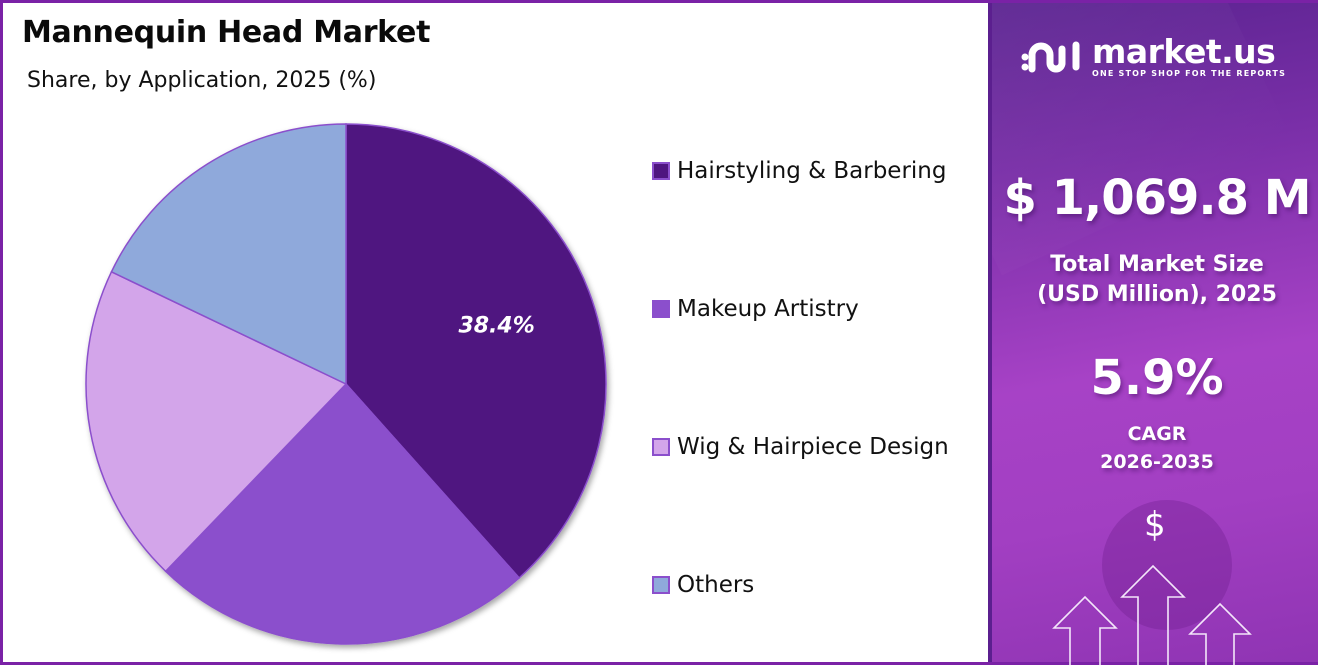 The height and width of the screenshot is (665, 1318). I want to click on market-size-label-line1: Total Market Size, so click(1157, 264).